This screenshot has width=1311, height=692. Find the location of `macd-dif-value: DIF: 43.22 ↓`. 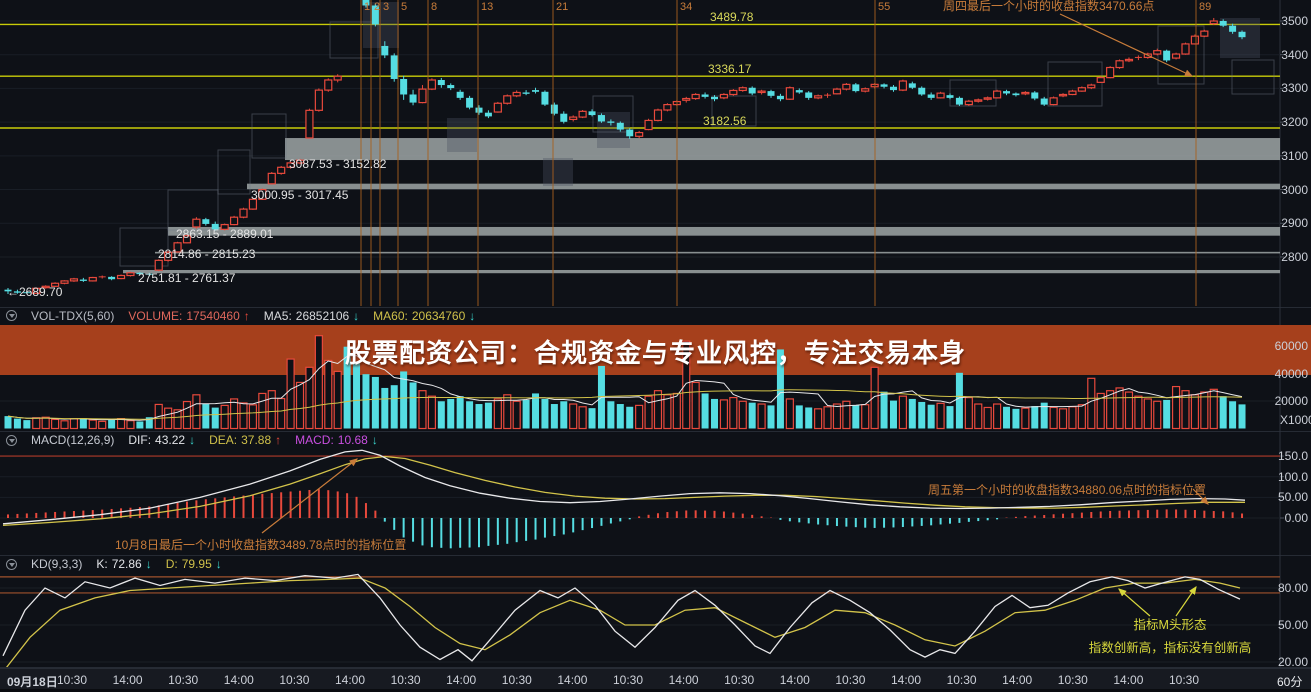

macd-dif-value: DIF: 43.22 ↓ is located at coordinates (162, 440).